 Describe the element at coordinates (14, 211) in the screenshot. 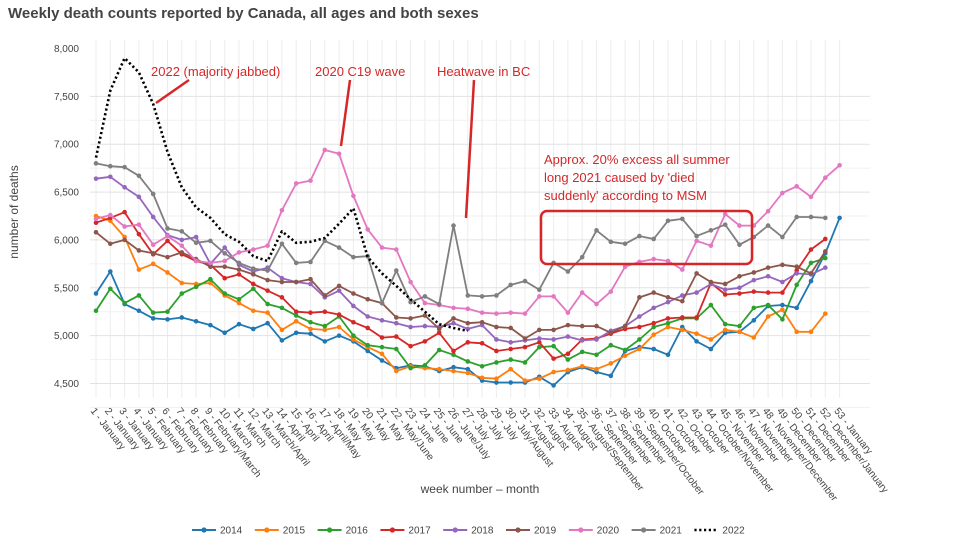

I see `y-axis-label: number of deaths` at that location.